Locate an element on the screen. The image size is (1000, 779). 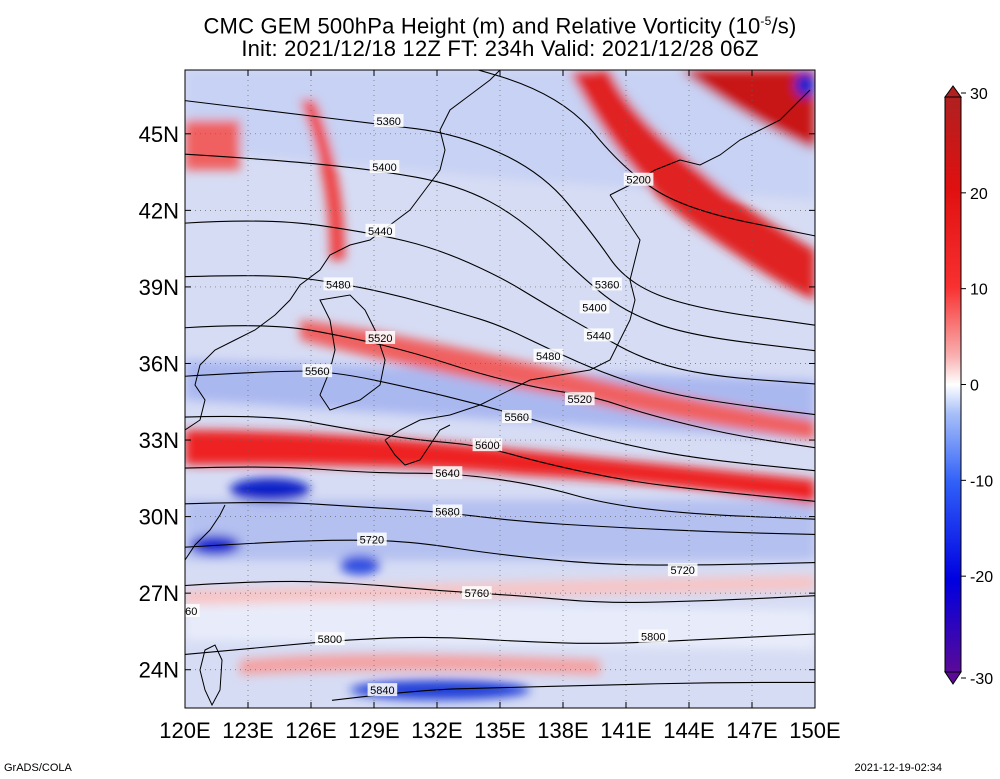
japan-main-coast is located at coordinates (512, 317).